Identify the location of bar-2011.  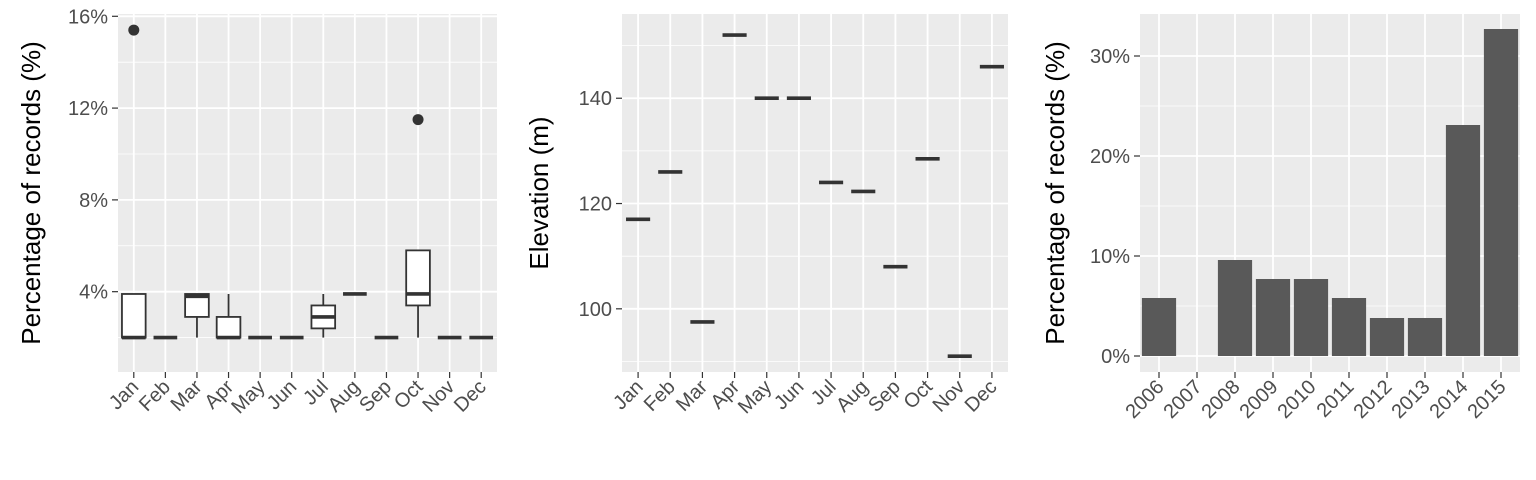
(1349, 327).